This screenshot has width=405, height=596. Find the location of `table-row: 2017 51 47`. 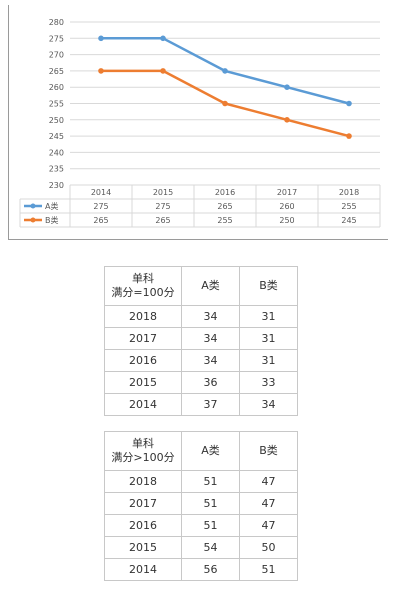

table-row: 2017 51 47 is located at coordinates (201, 503).